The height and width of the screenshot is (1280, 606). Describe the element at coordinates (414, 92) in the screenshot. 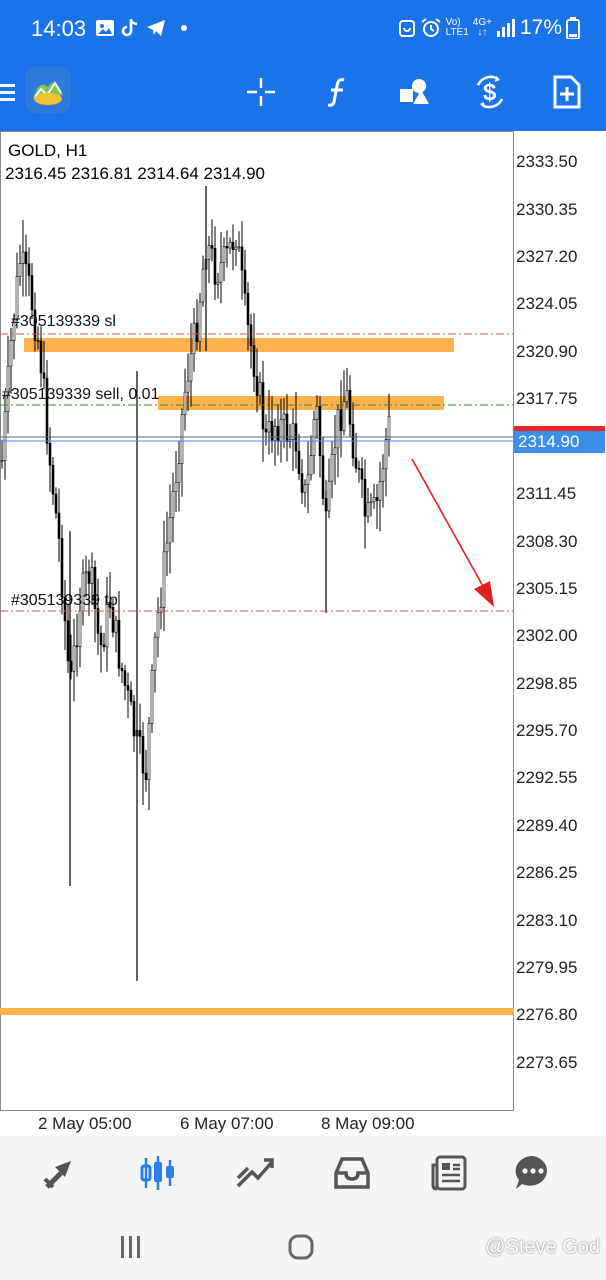

I see `objects-icon` at that location.